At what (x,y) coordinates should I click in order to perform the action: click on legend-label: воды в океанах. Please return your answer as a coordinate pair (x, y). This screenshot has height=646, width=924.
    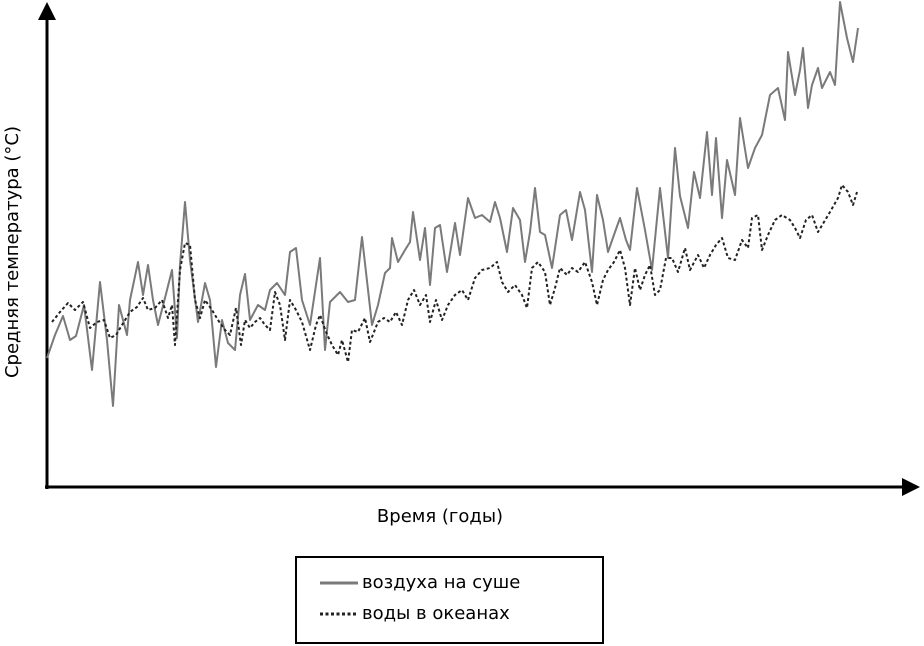
    Looking at the image, I should click on (436, 613).